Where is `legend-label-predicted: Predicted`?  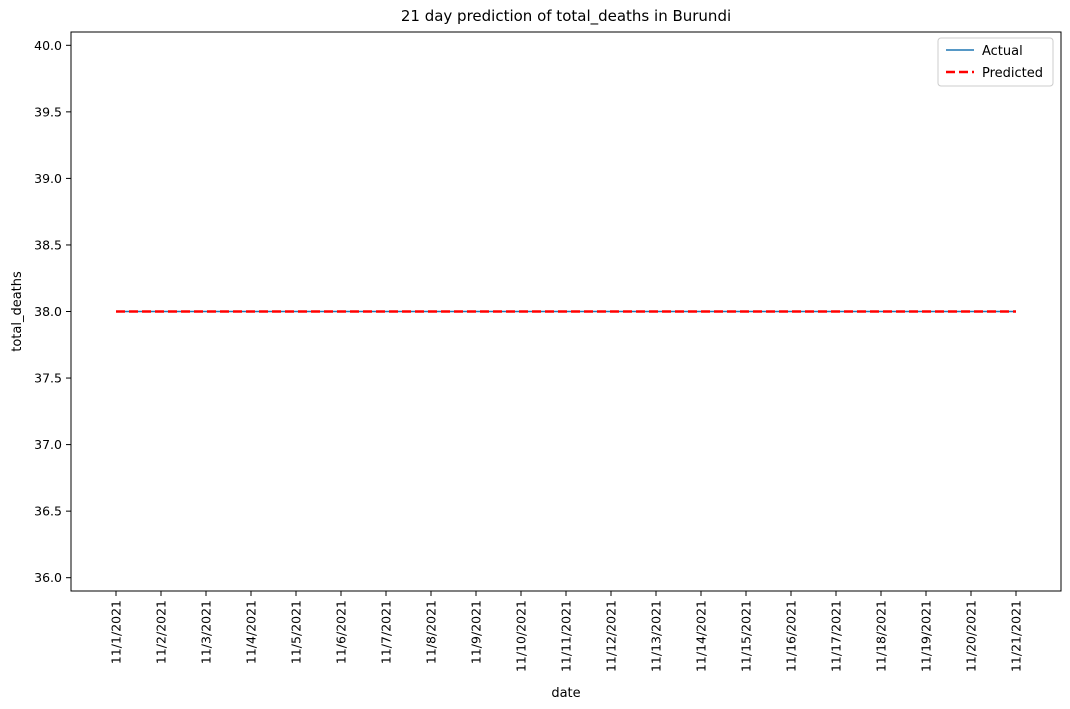 legend-label-predicted: Predicted is located at coordinates (1012, 73).